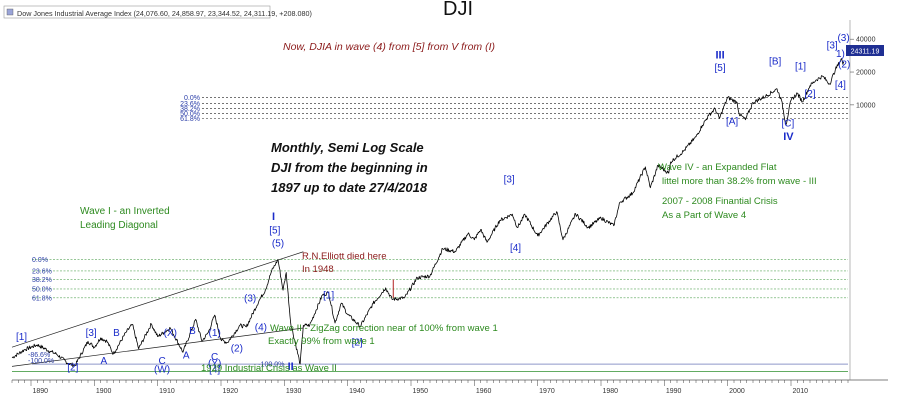 The width and height of the screenshot is (900, 405). Describe the element at coordinates (278, 244) in the screenshot. I see `wave-label: (5)` at that location.